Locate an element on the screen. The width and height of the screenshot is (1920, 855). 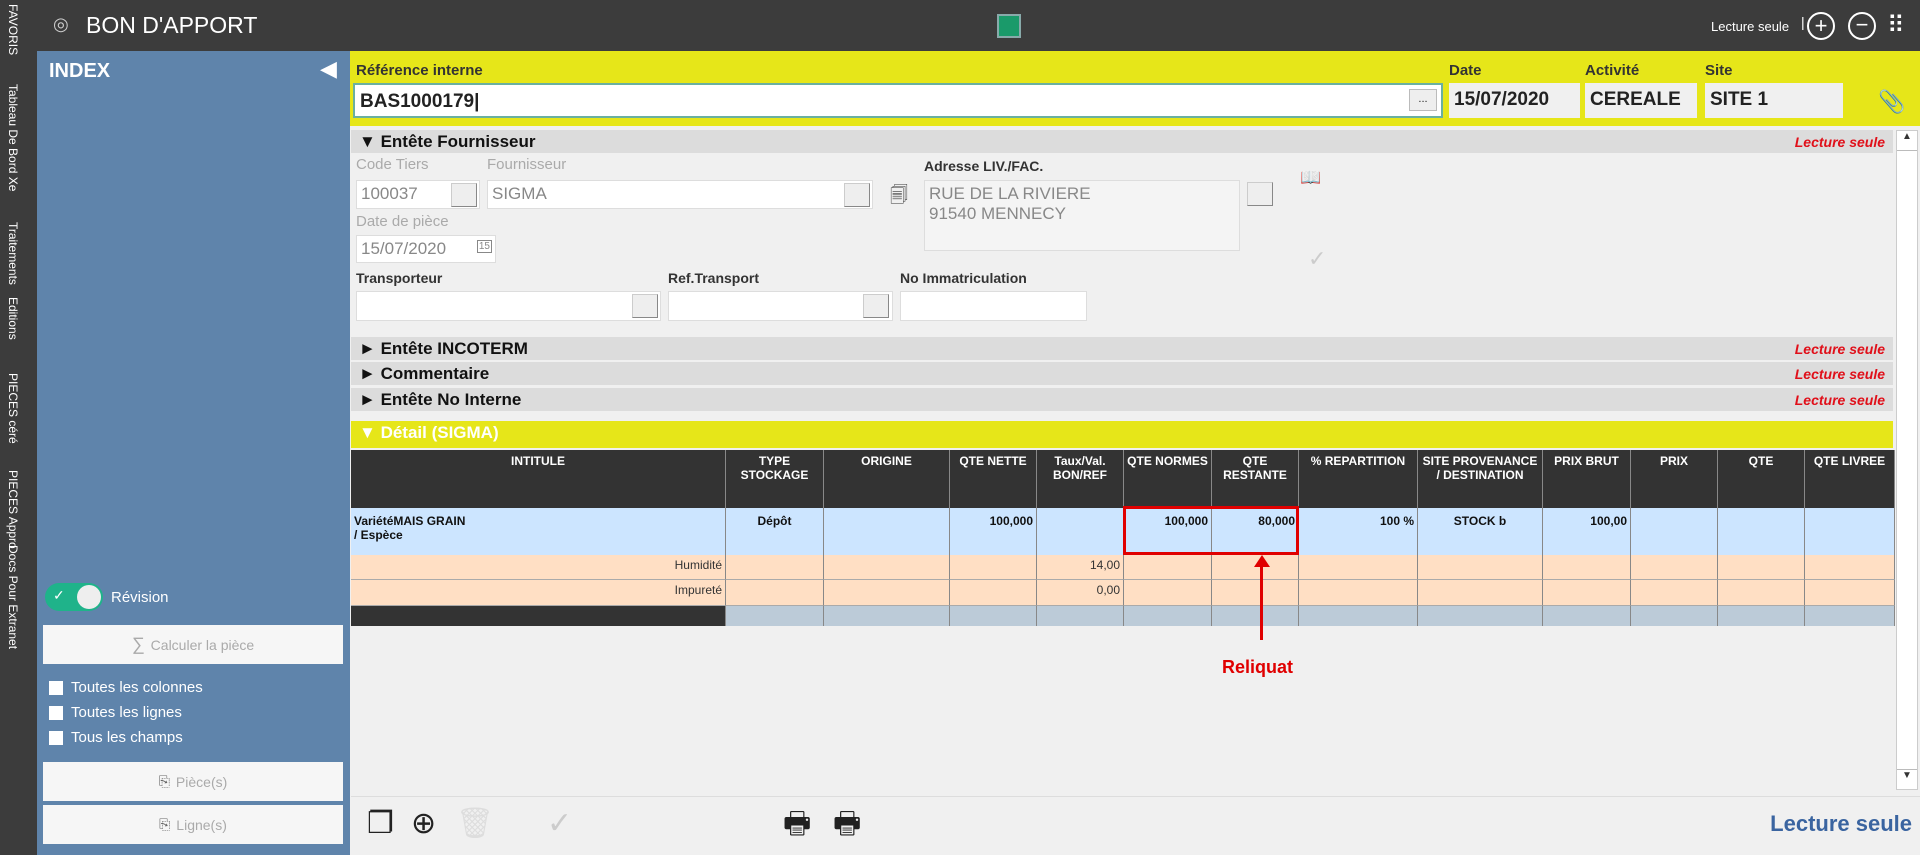
copy-document-icon: 🗐 is located at coordinates (899, 195).